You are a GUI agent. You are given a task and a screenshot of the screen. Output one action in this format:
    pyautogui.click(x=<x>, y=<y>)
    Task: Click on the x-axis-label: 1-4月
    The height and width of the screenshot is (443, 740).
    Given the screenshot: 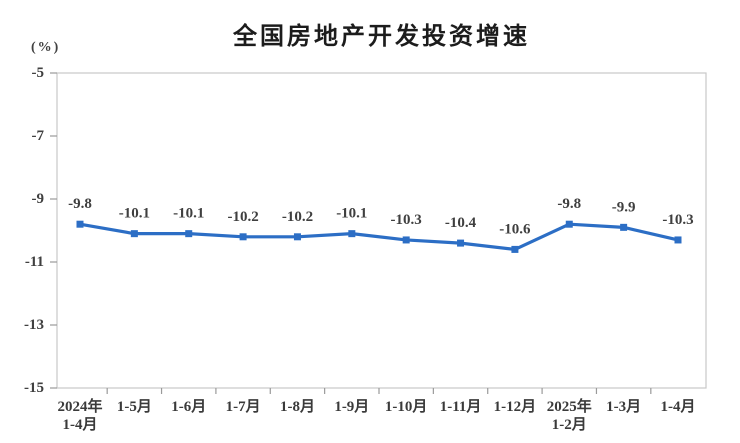 What is the action you would take?
    pyautogui.click(x=678, y=406)
    